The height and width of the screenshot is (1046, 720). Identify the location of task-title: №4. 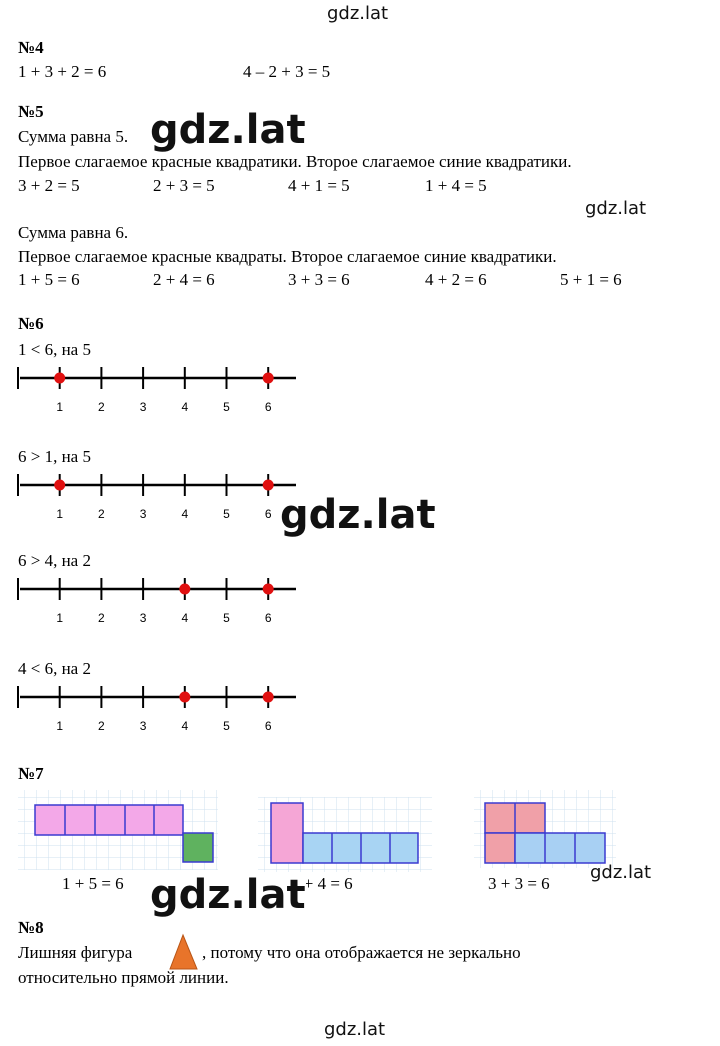
(31, 47).